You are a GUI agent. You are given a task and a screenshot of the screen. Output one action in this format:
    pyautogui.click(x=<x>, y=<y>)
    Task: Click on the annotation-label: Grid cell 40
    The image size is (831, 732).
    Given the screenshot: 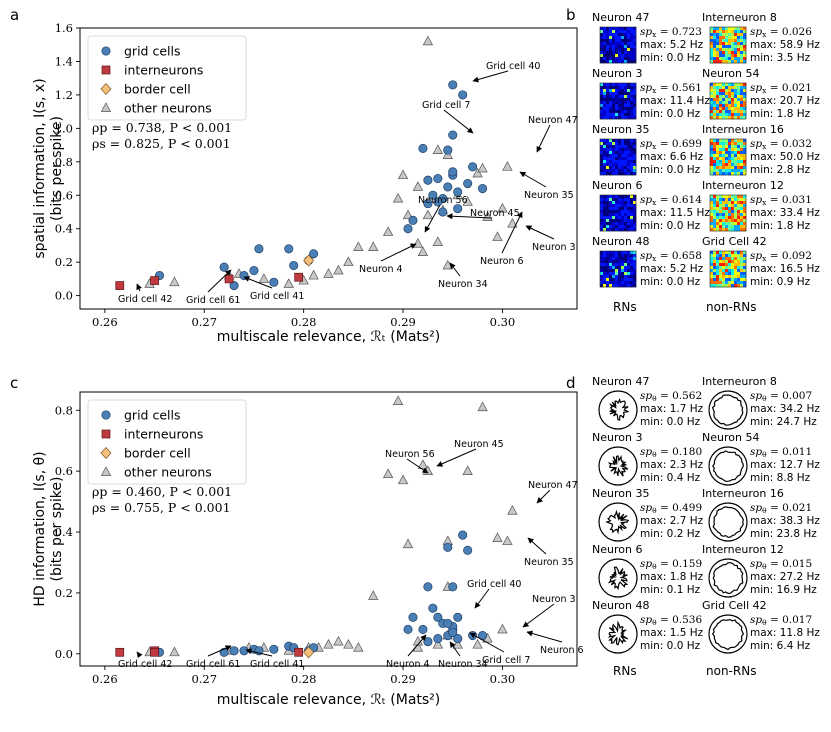 What is the action you would take?
    pyautogui.click(x=494, y=584)
    